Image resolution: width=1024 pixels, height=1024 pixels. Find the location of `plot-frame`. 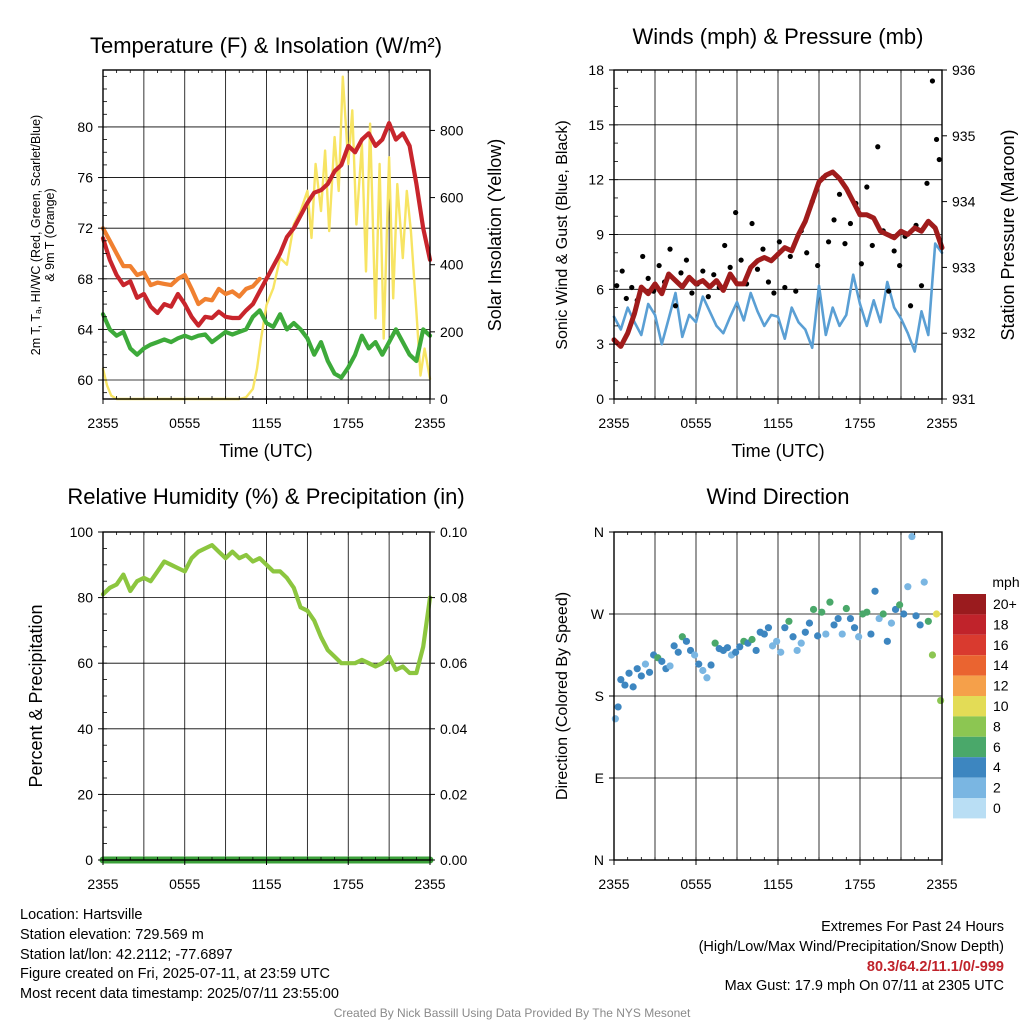

plot-frame is located at coordinates (266, 234).